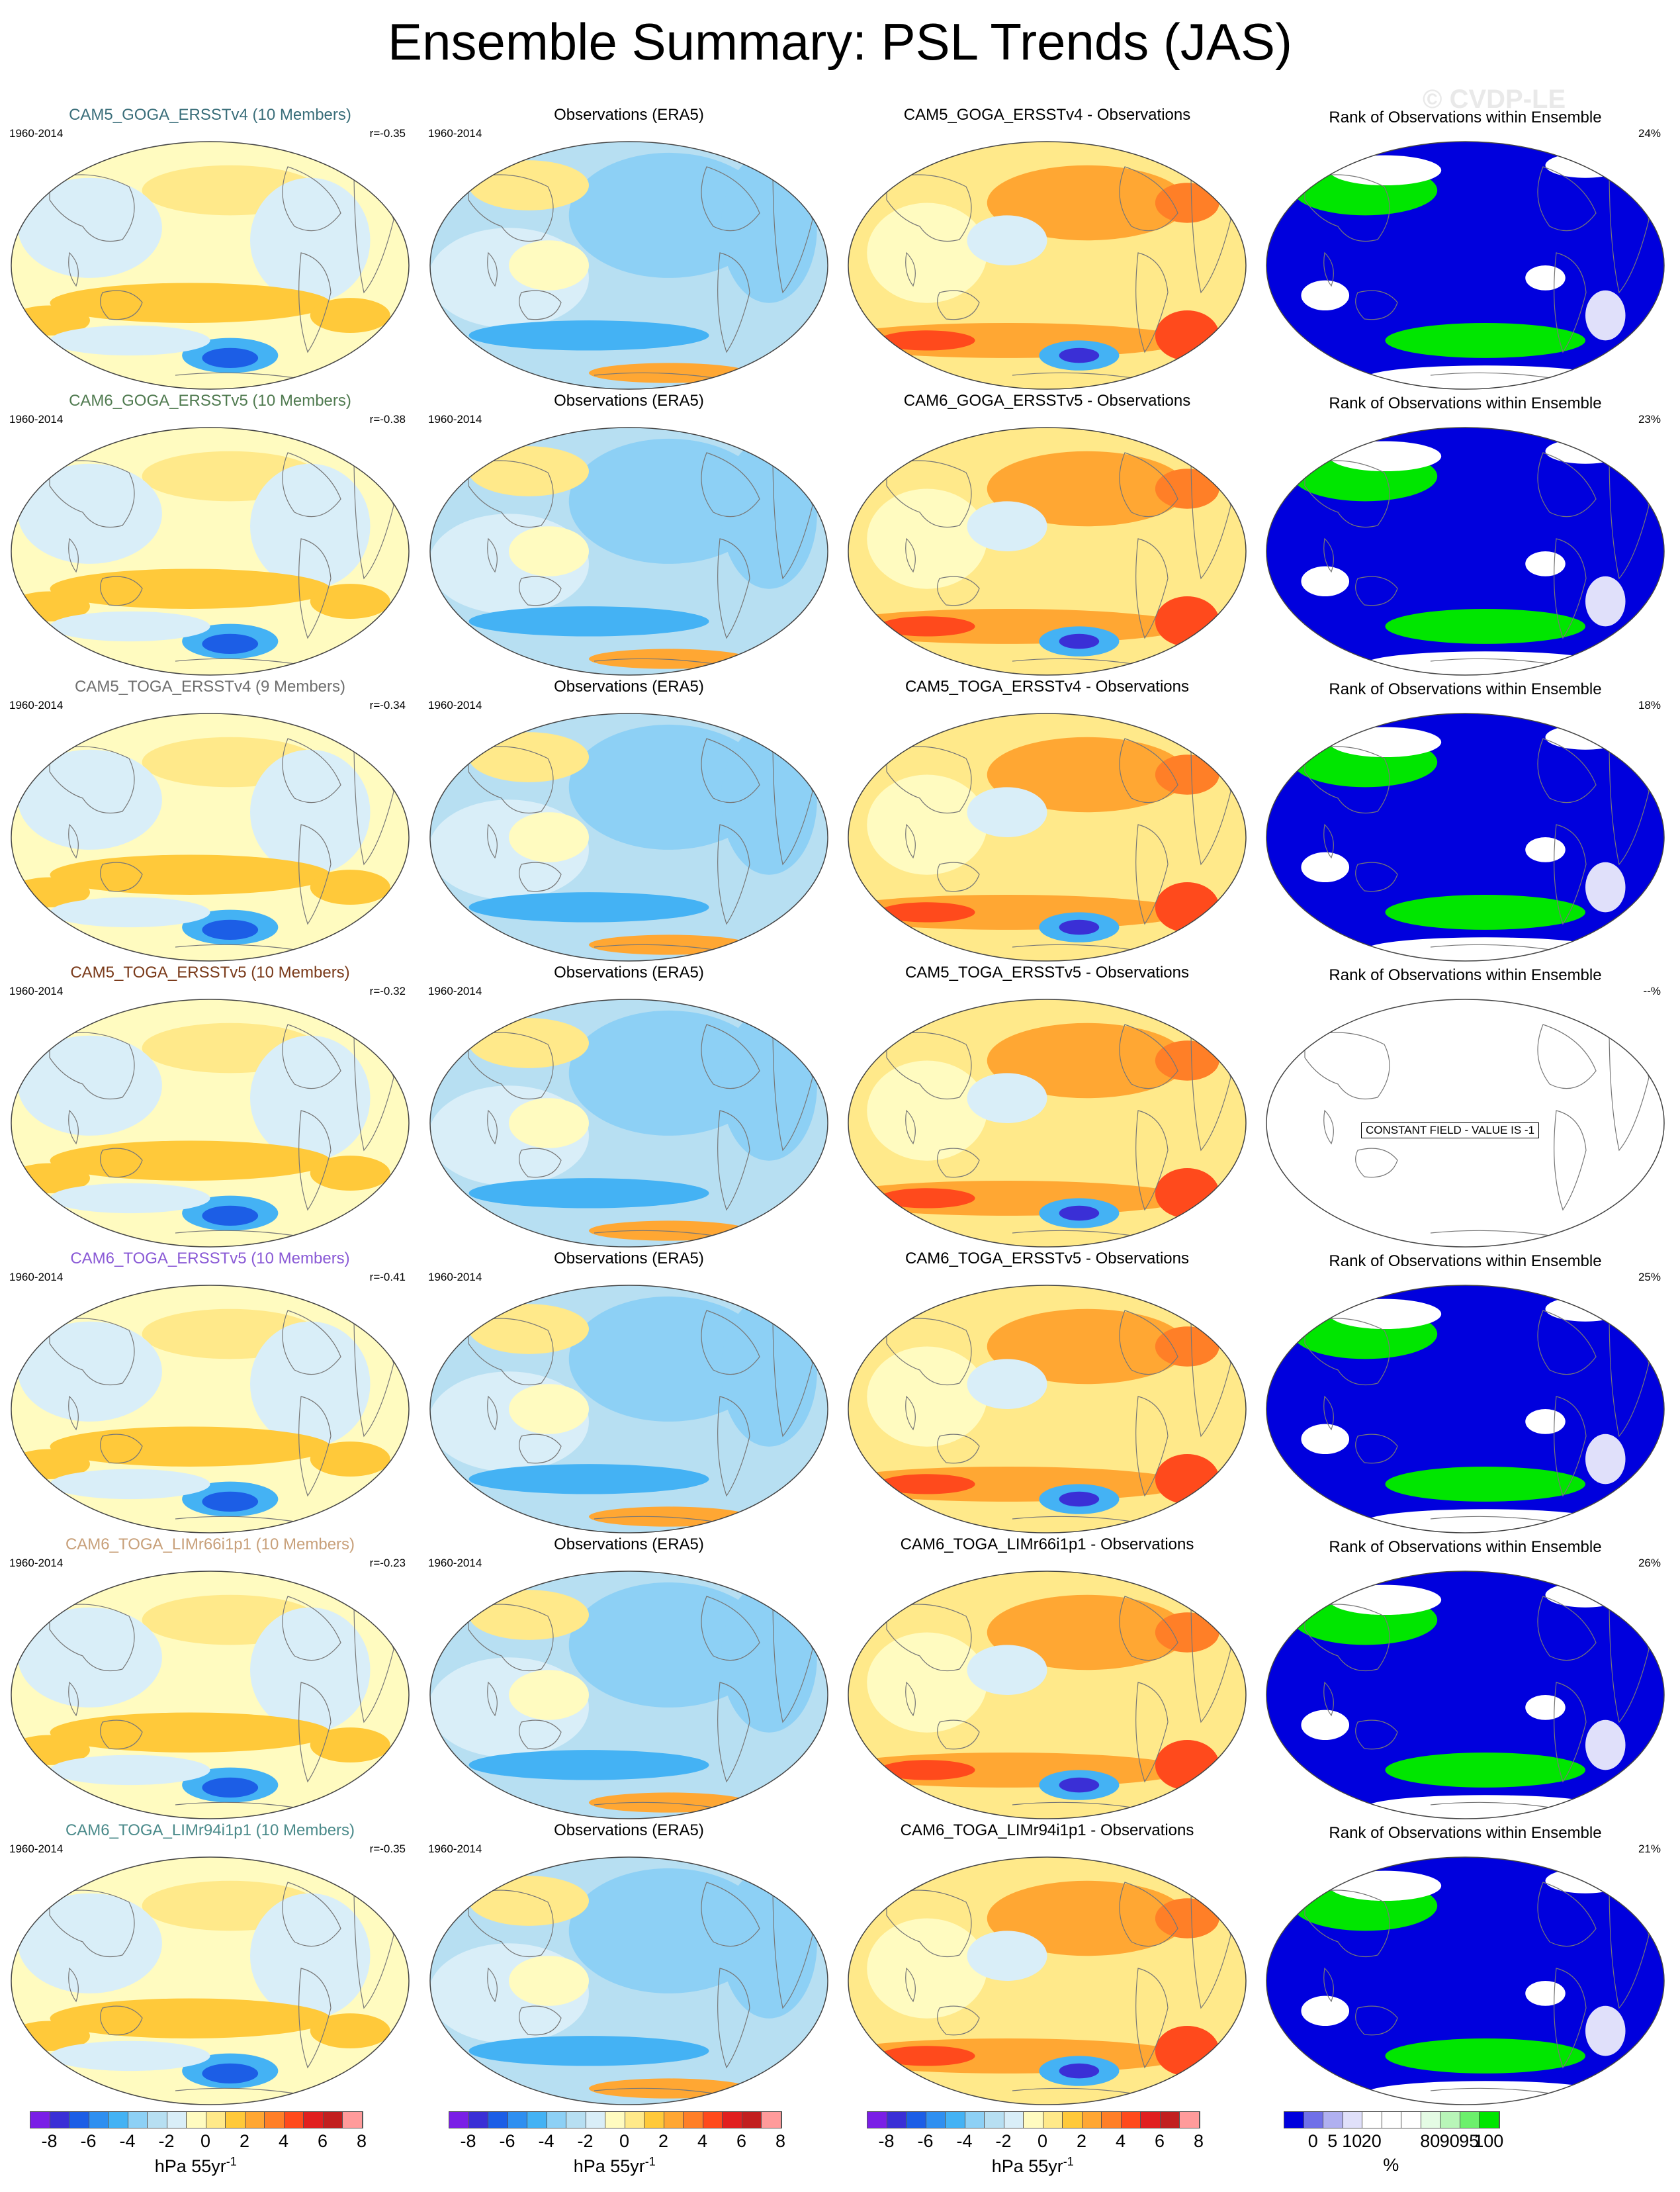  Describe the element at coordinates (1047, 1259) in the screenshot. I see `panel-title: CAM6_TOGA_ERSSTv5 - Observations` at that location.